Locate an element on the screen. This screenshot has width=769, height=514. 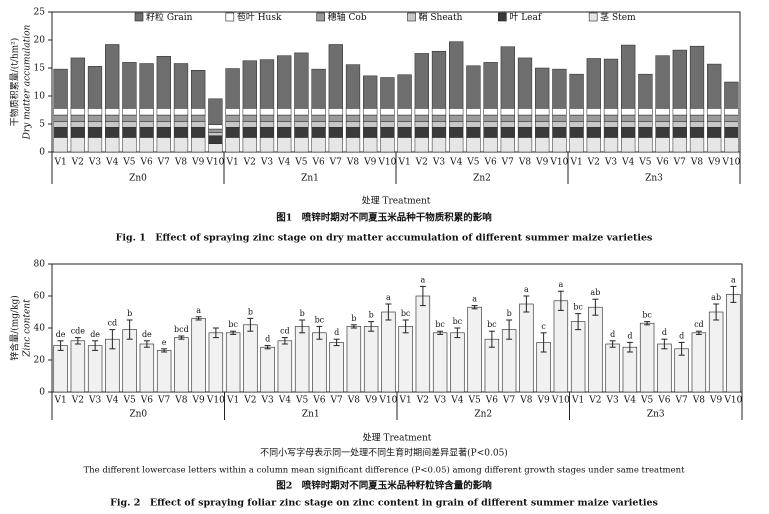
x-tick-label: V9 is located at coordinates (198, 401).